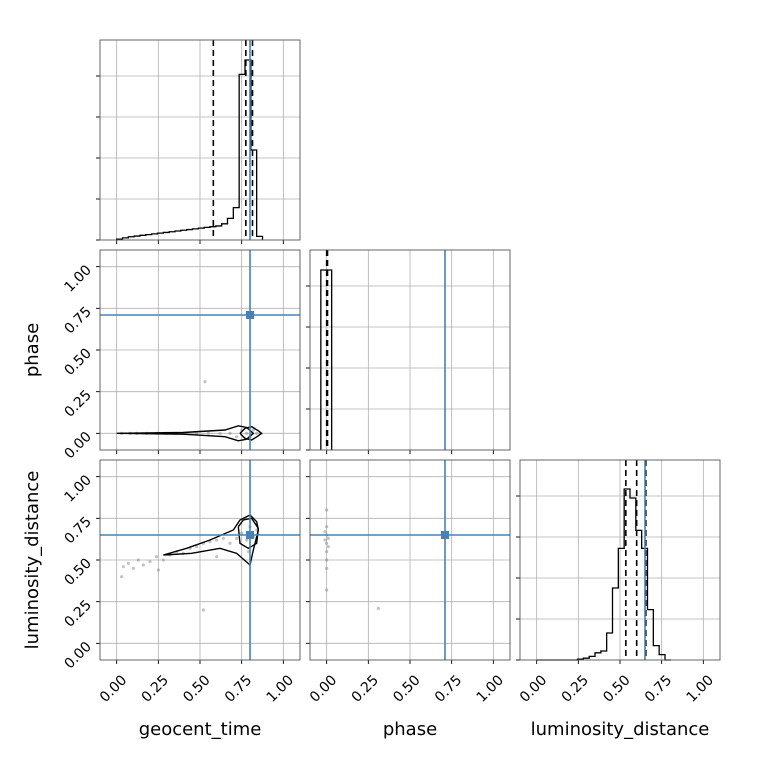 The height and width of the screenshot is (760, 760). What do you see at coordinates (190, 149) in the screenshot?
I see `histogram-geocent_time` at bounding box center [190, 149].